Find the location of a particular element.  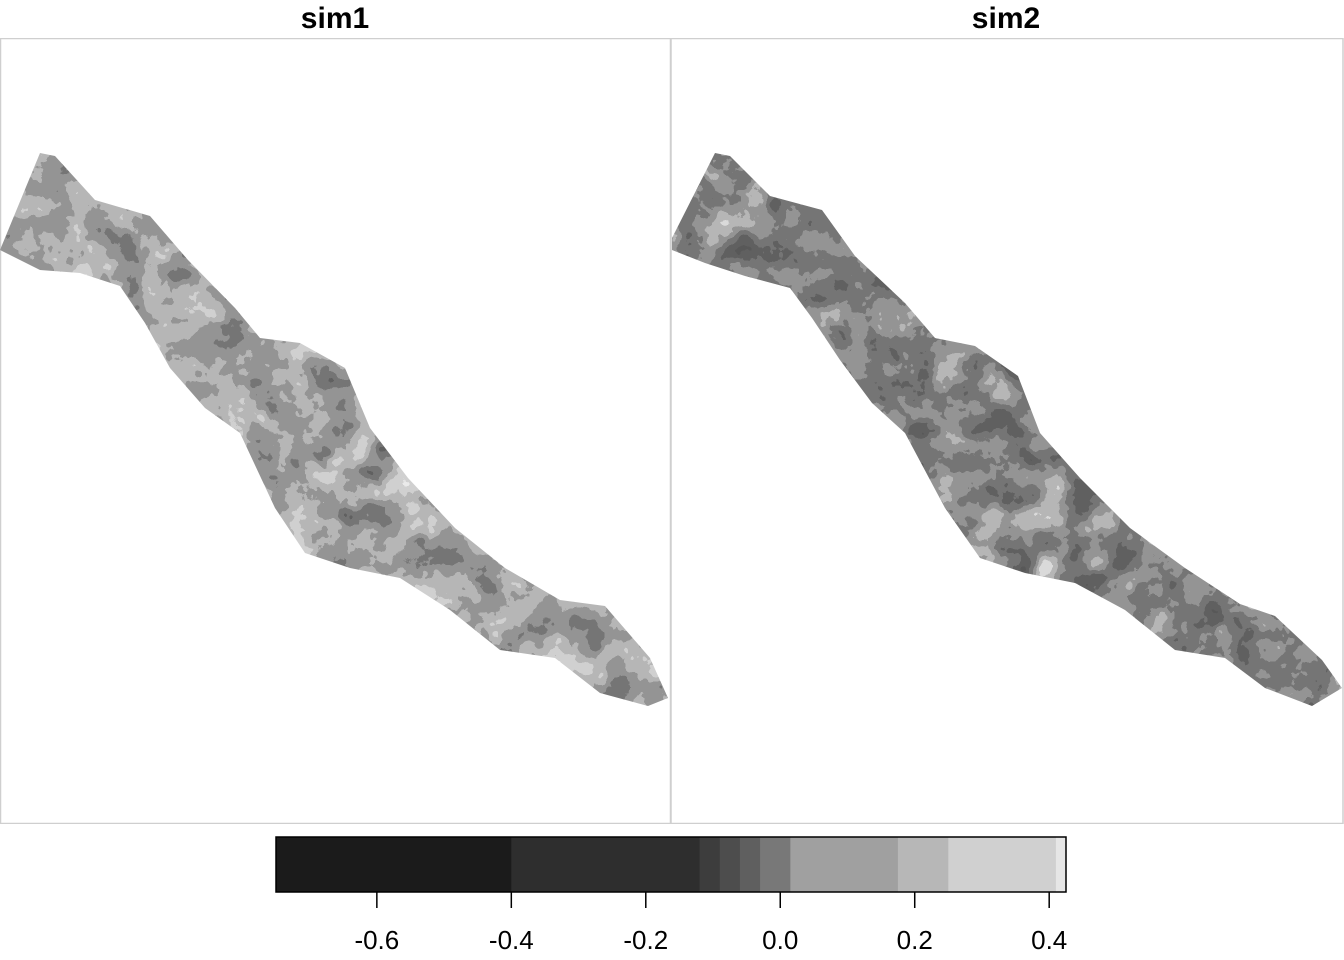

legend-tick-label-3: 0.0 is located at coordinates (780, 940).